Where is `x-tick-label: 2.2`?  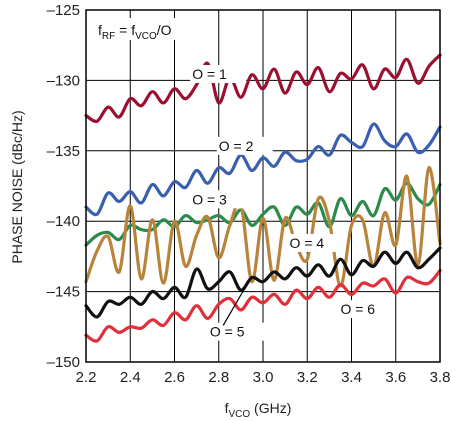
x-tick-label: 2.2 is located at coordinates (86, 377).